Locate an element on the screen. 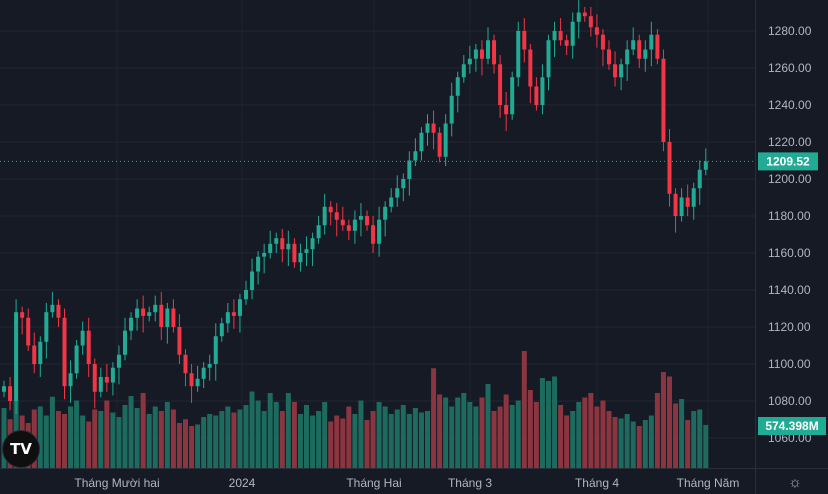 This screenshot has height=494, width=828. price-tick-label: 1100.00 is located at coordinates (789, 364).